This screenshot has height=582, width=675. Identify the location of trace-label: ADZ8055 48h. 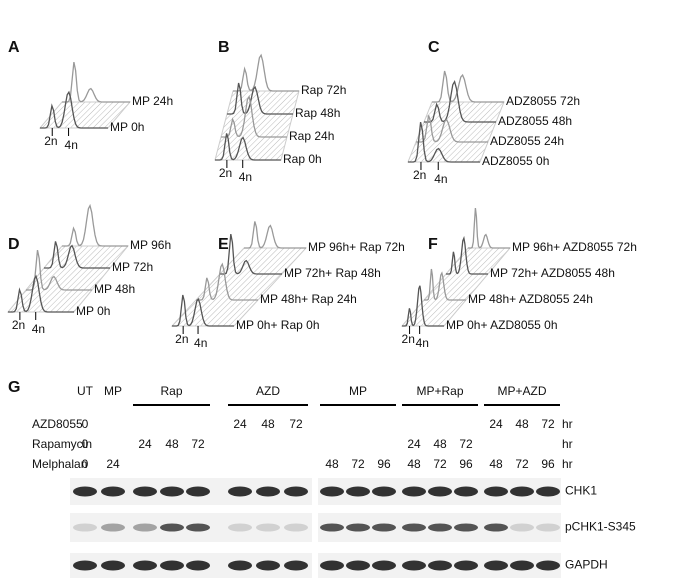
(535, 121).